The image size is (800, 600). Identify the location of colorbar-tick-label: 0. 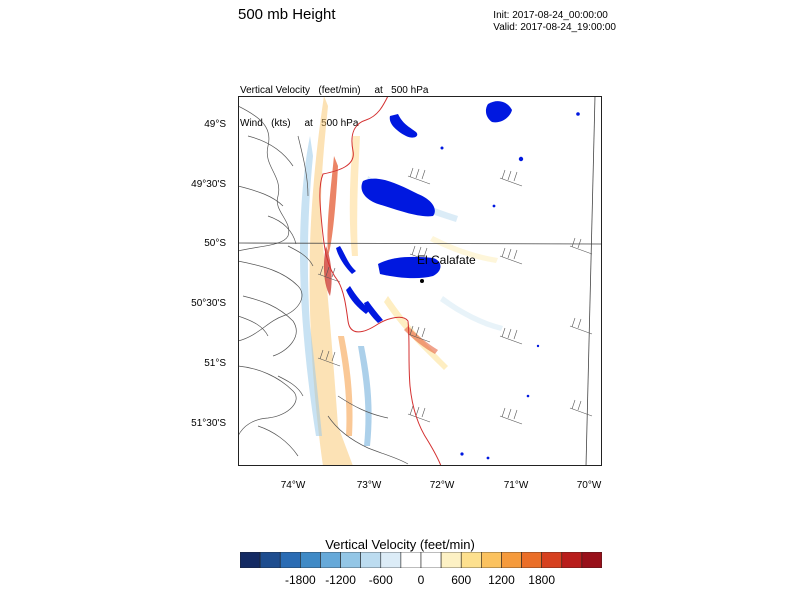
(421, 580).